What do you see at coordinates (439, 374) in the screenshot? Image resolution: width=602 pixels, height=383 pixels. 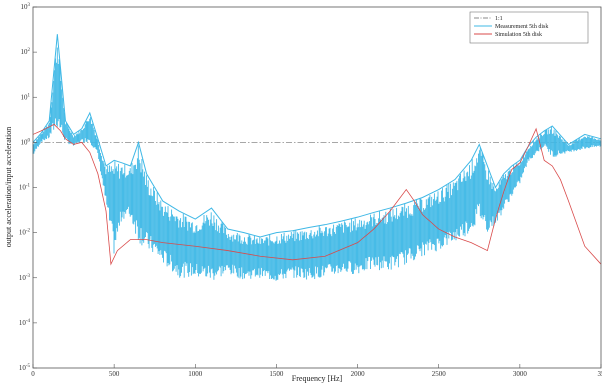 I see `x-tick-label: 2500` at bounding box center [439, 374].